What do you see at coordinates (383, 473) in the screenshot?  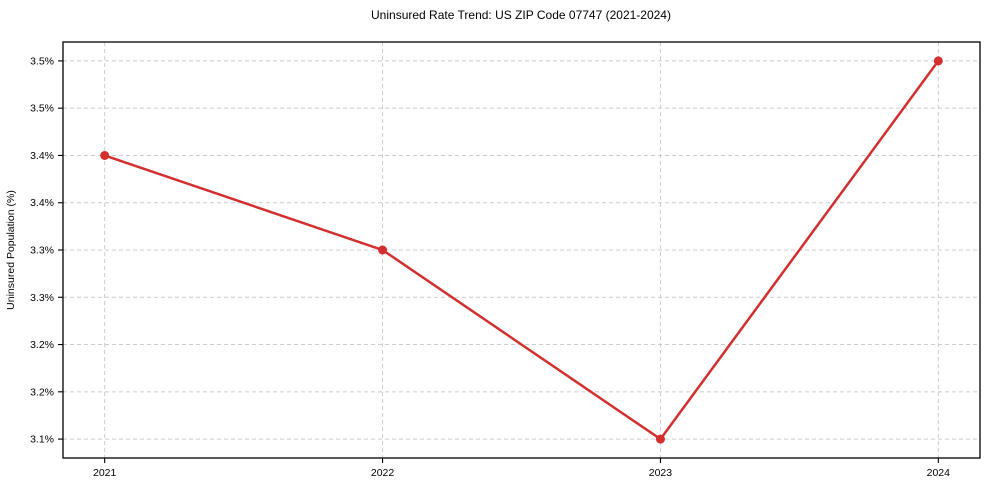 I see `x-tick-label: 2022` at bounding box center [383, 473].